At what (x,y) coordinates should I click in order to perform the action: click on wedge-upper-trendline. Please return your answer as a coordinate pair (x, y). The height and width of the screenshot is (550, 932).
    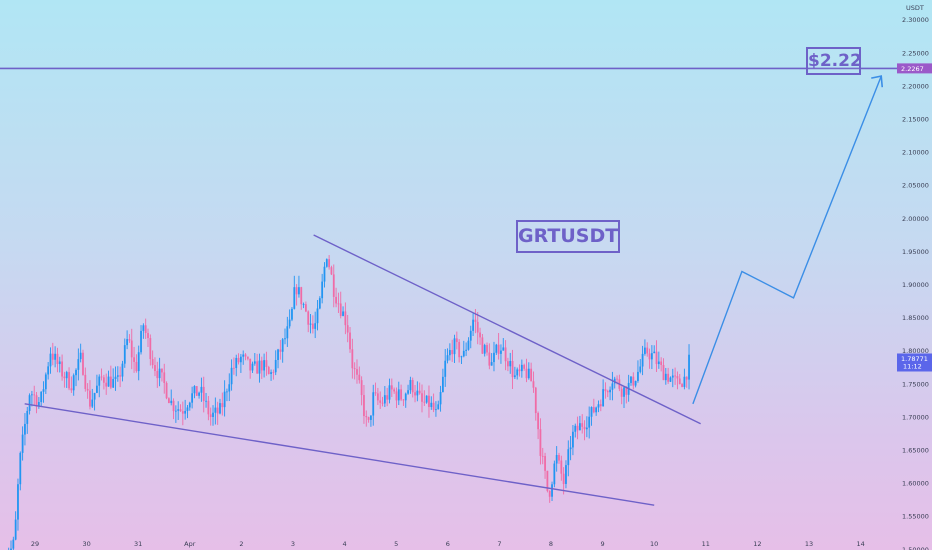
    Looking at the image, I should click on (507, 329).